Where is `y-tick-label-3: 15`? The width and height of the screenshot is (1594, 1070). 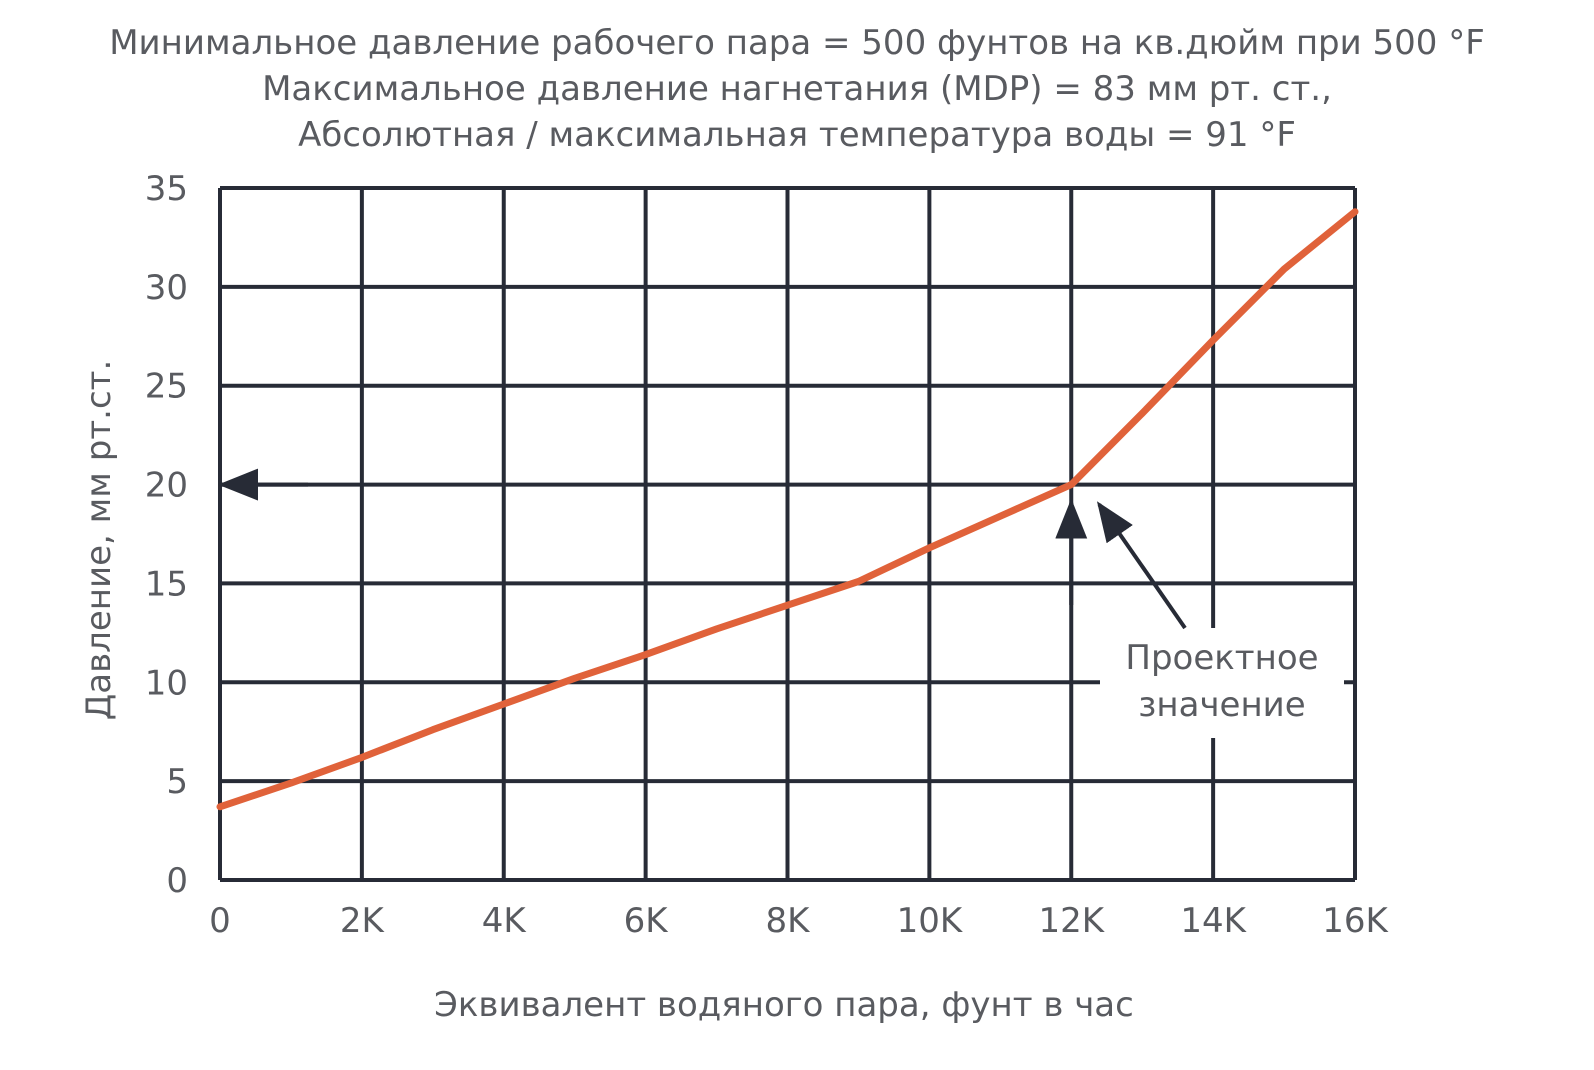
y-tick-label-3: 15 is located at coordinates (166, 584).